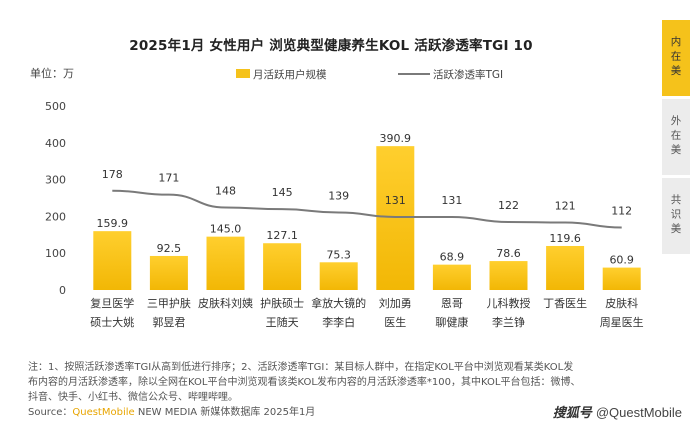 The width and height of the screenshot is (690, 427). What do you see at coordinates (338, 303) in the screenshot?
I see `x-tick-label: 拿放大镜的` at bounding box center [338, 303].